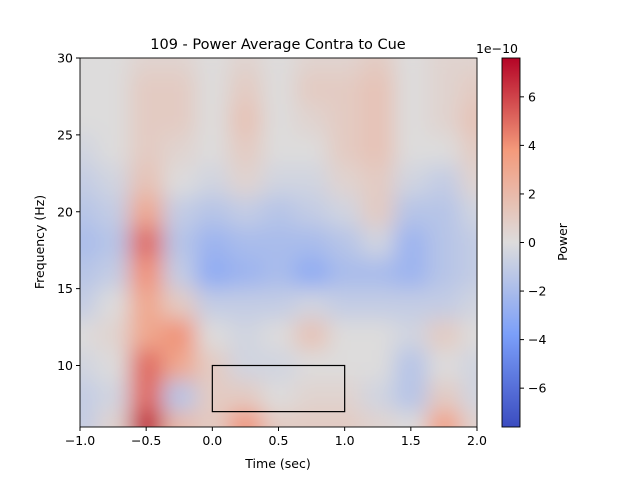  Describe the element at coordinates (146, 440) in the screenshot. I see `x-tick-label: −0.5` at that location.